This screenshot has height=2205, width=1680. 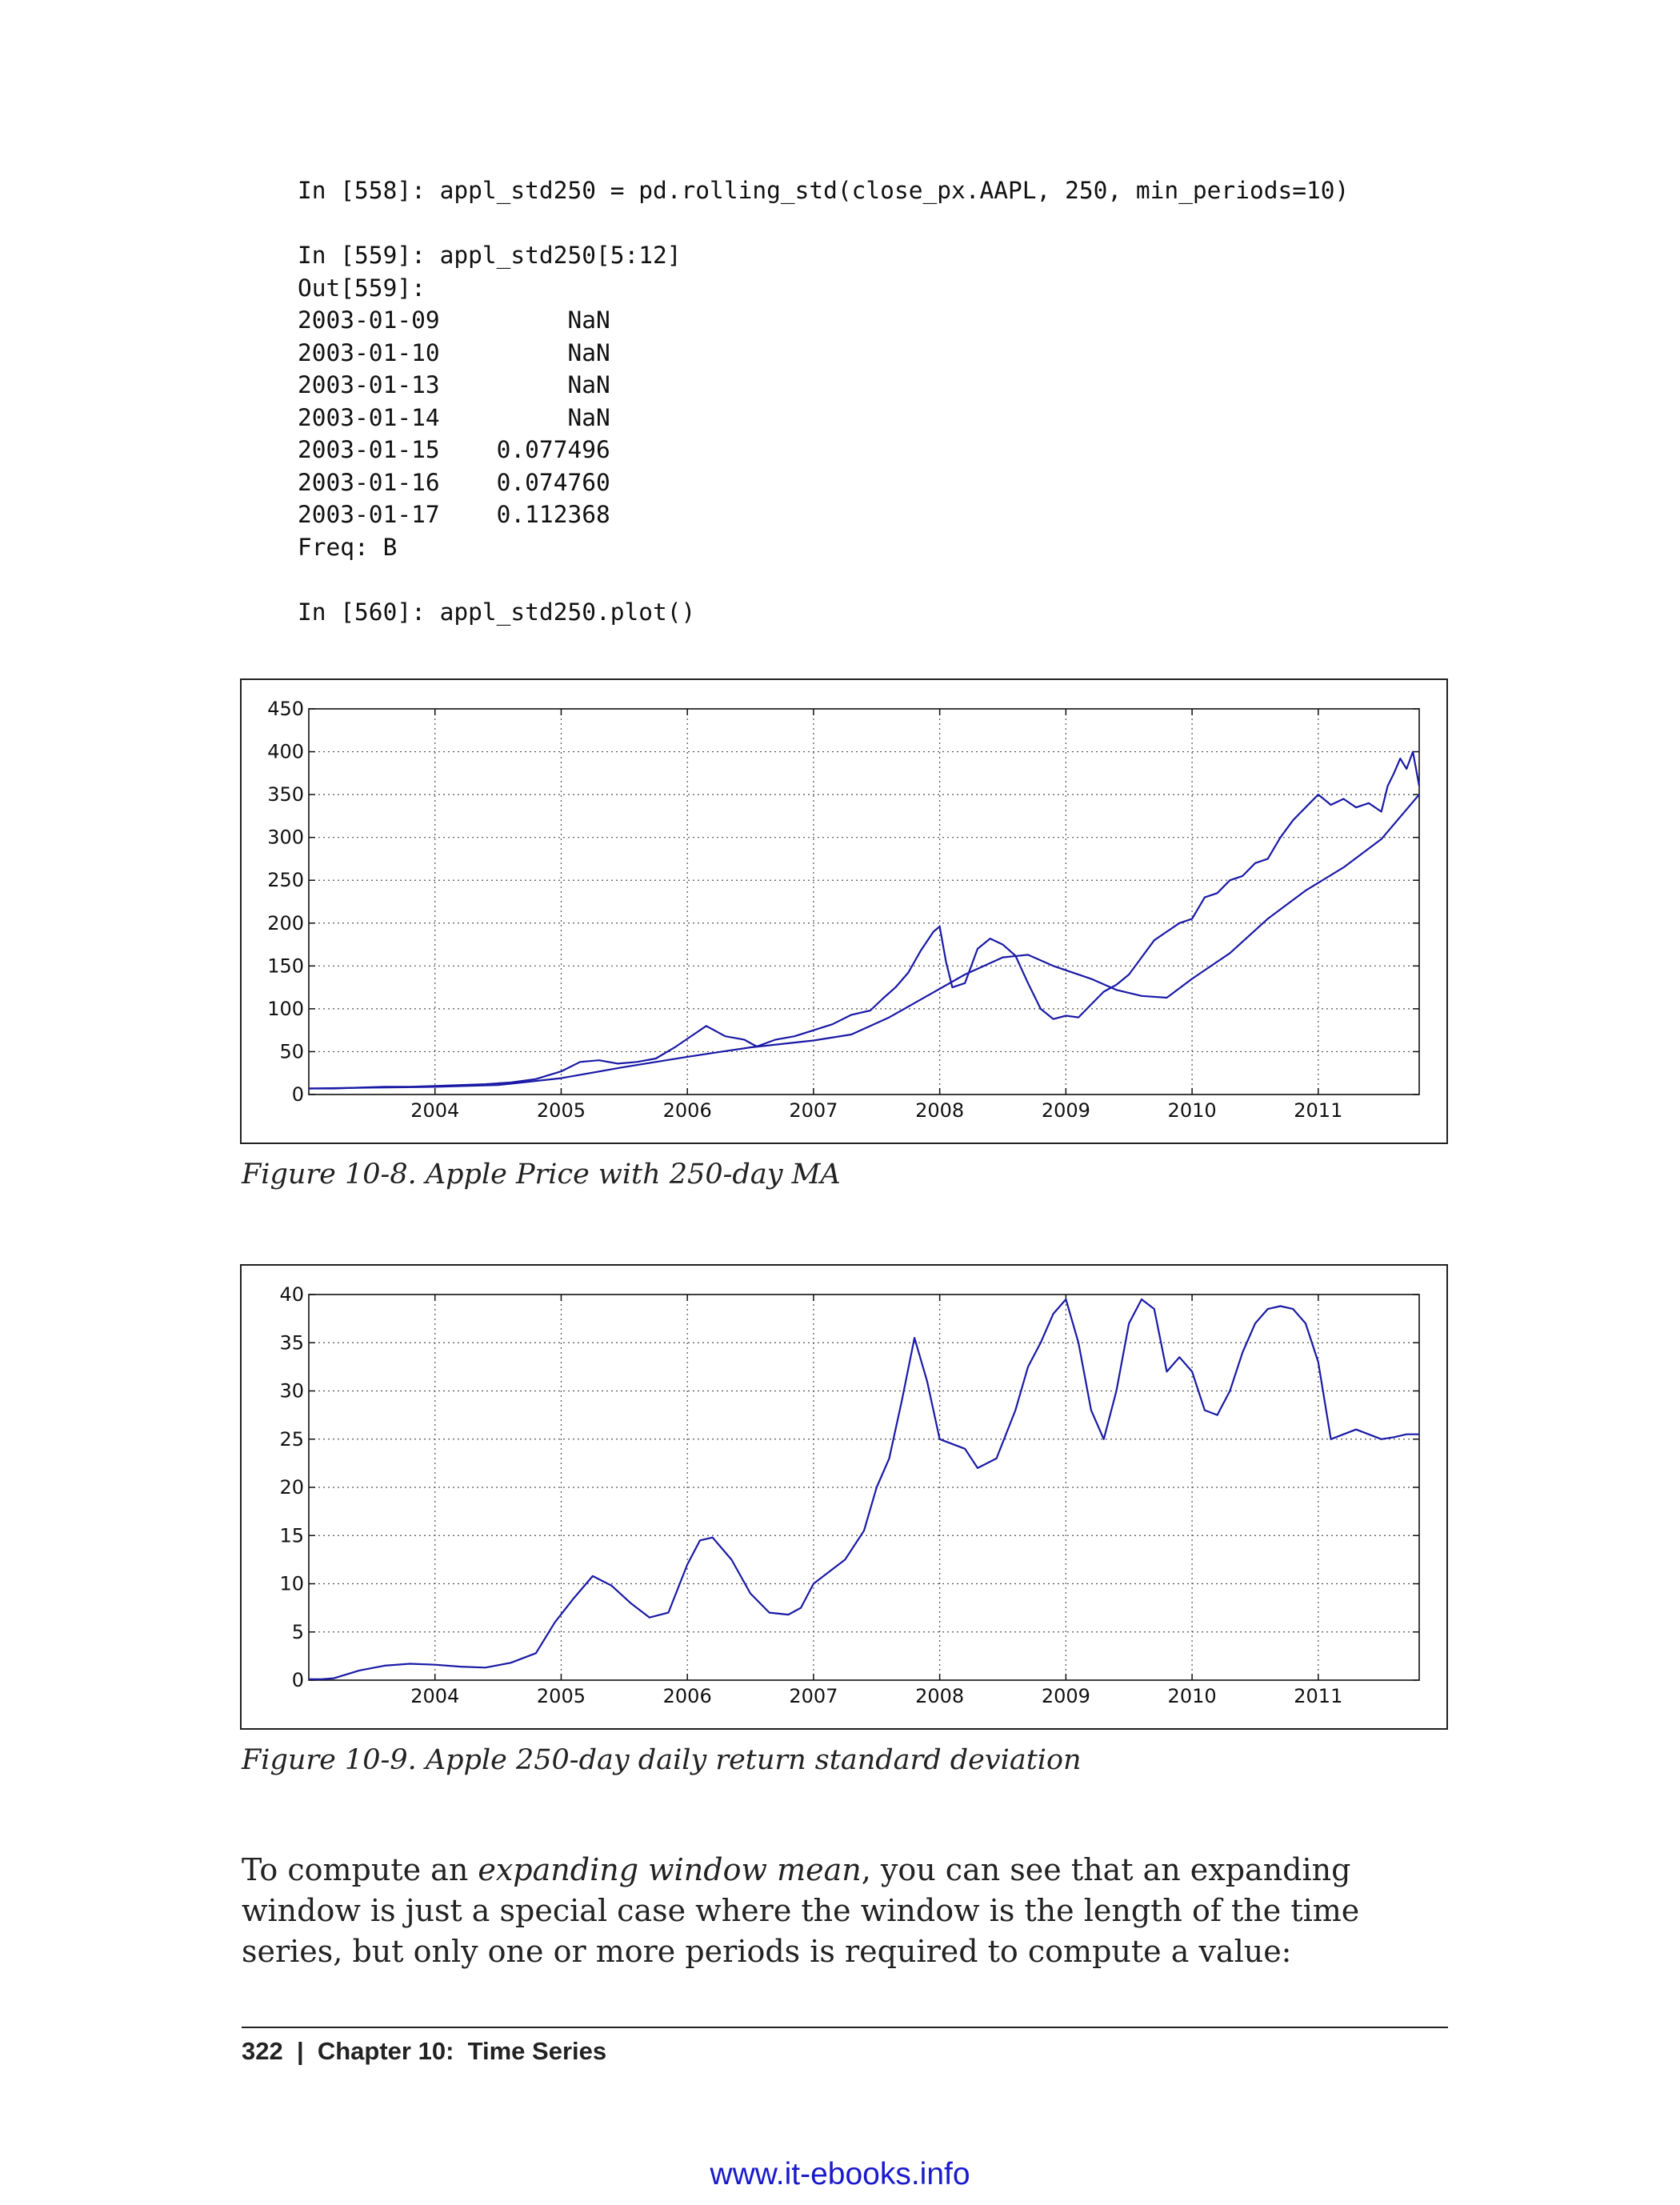 What do you see at coordinates (285, 752) in the screenshot?
I see `y-tick-label: 400` at bounding box center [285, 752].